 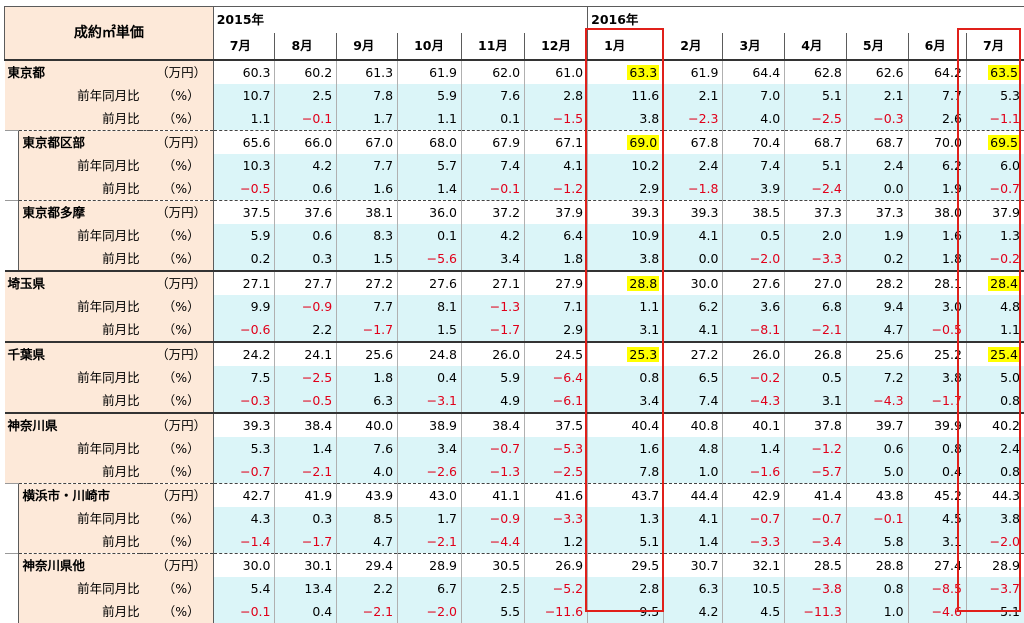 What do you see at coordinates (827, 541) in the screenshot?
I see `value-text: −3.4` at bounding box center [827, 541].